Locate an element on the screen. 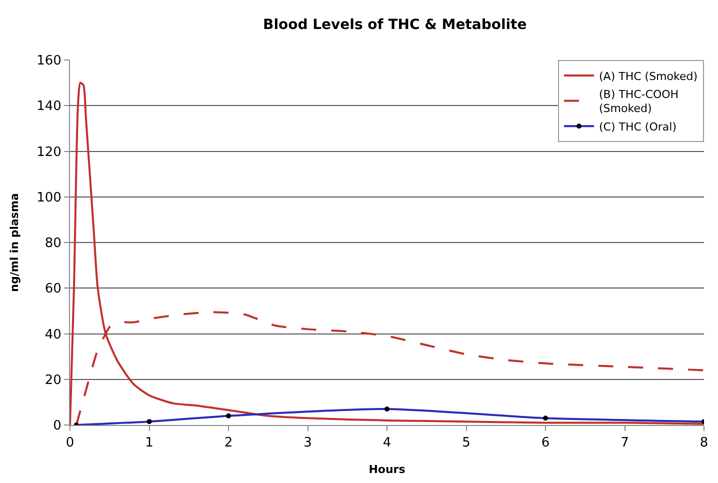 The height and width of the screenshot is (483, 718). x-tick-label: 4 is located at coordinates (387, 443).